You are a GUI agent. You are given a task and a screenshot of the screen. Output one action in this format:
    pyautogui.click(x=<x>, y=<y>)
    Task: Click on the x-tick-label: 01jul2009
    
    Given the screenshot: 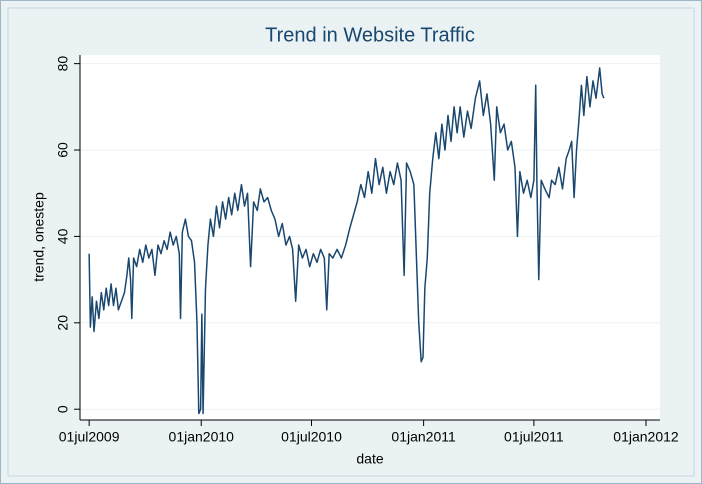 What is the action you would take?
    pyautogui.click(x=89, y=437)
    